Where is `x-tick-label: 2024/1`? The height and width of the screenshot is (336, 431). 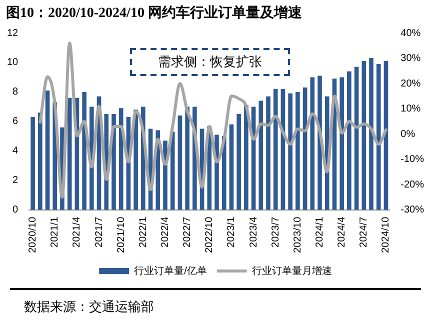 x-tick-label: 2024/1 is located at coordinates (320, 232).